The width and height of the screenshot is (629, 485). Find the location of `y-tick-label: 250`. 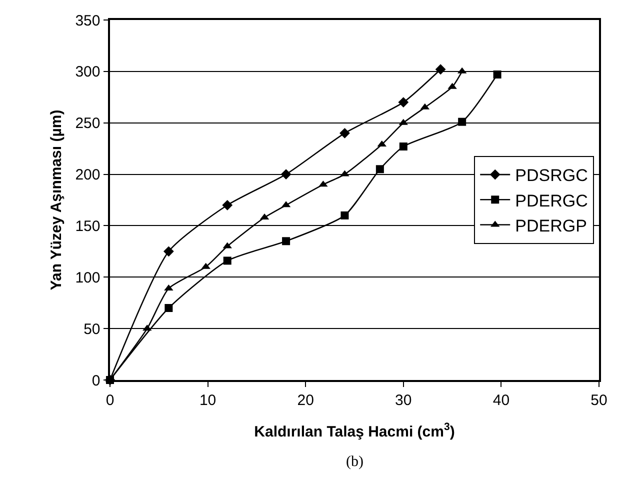

y-tick-label: 250 is located at coordinates (87, 123).